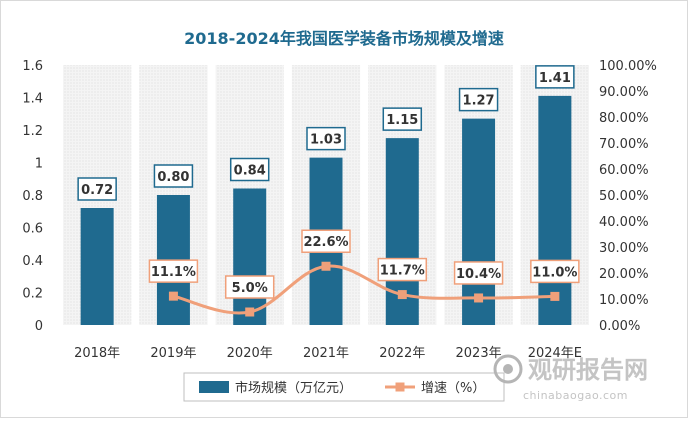  I want to click on watermark-url: chinabaogao.com, so click(575, 395).